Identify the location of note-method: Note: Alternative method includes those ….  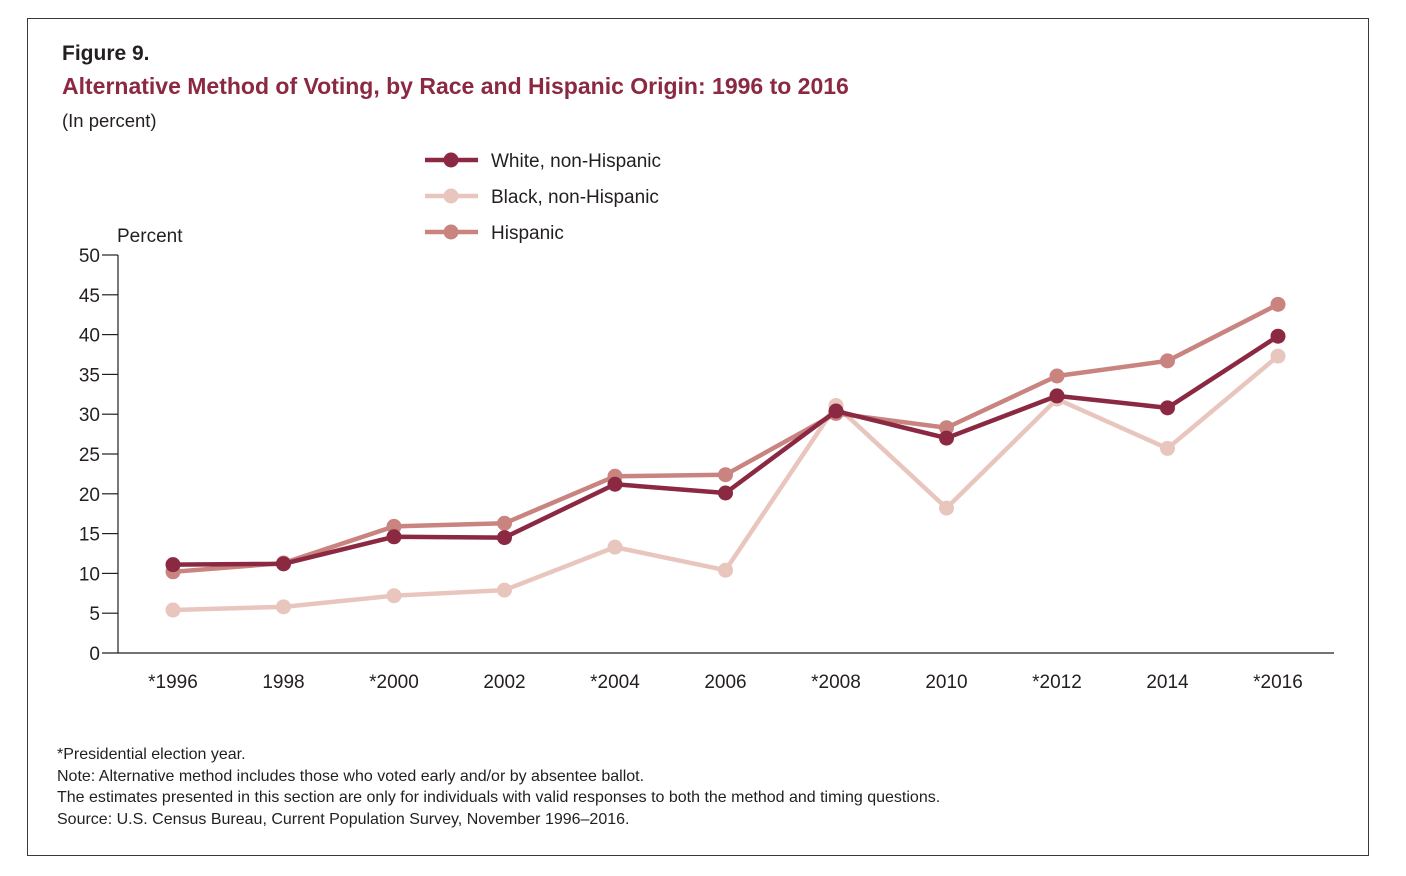
(351, 776).